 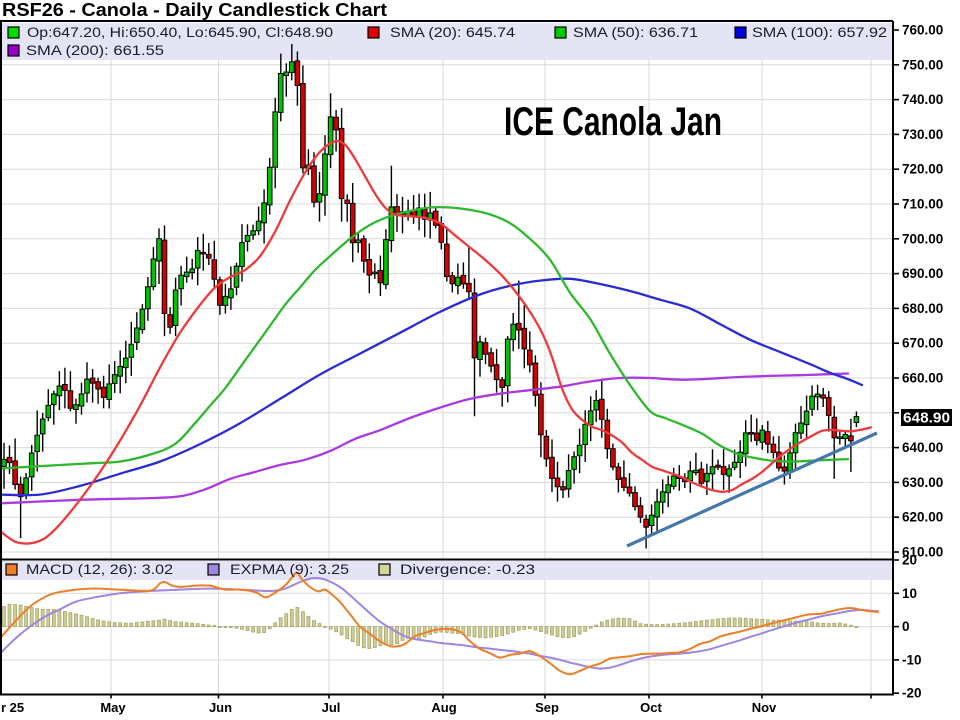 I want to click on svg-text: 740.00, so click(x=922, y=99).